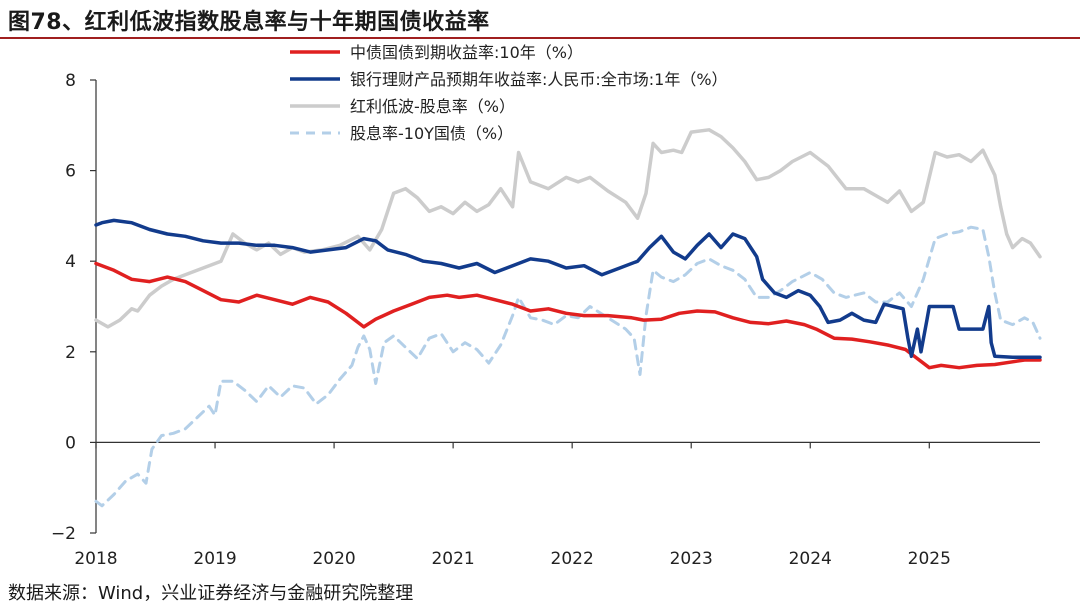 Image resolution: width=1080 pixels, height=606 pixels. I want to click on legend-label-3: 红利低波-股息率（%）, so click(432, 106).